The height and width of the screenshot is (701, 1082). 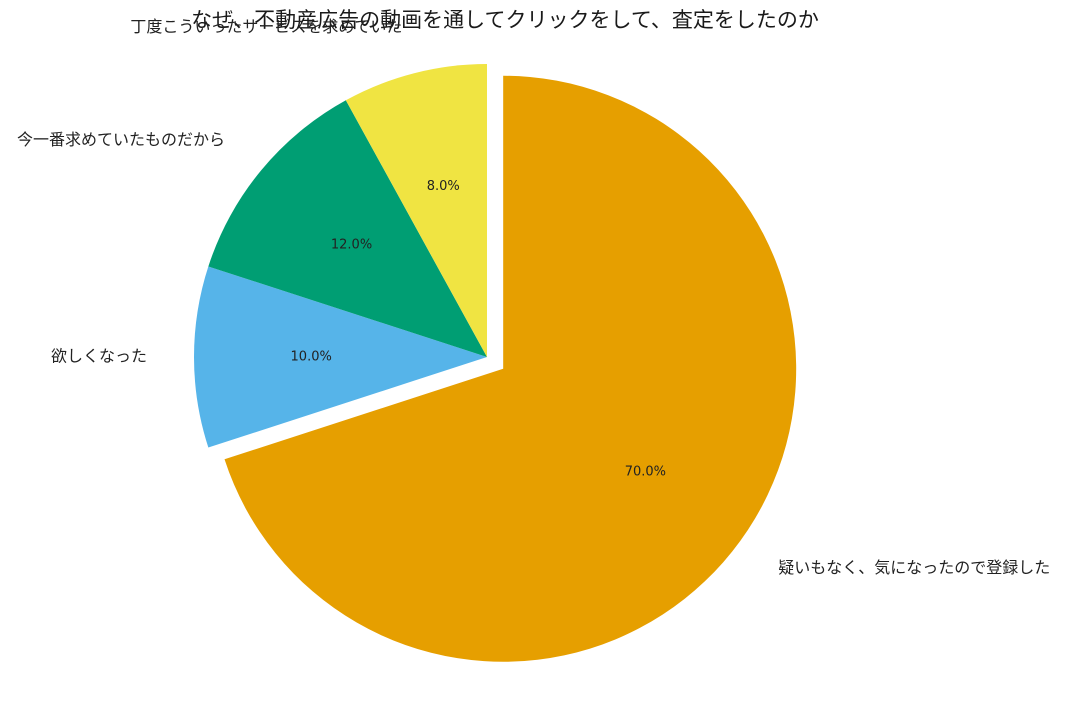 I want to click on slice-percent-3: 8.0%, so click(x=443, y=186).